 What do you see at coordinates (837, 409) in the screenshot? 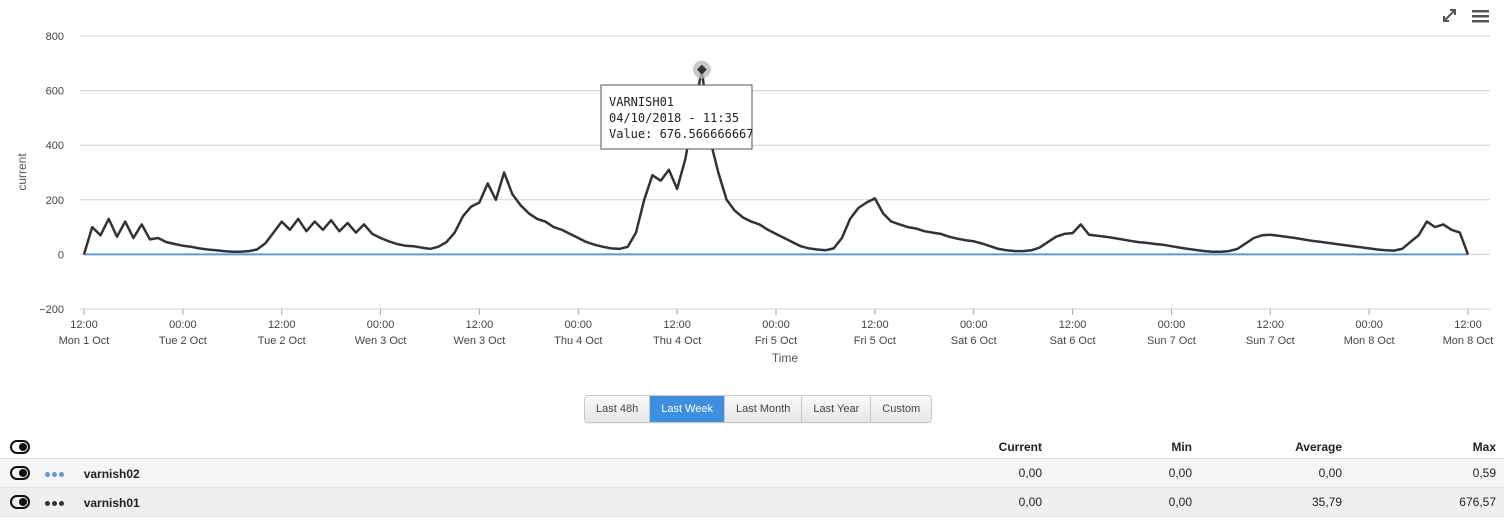
I see `range-button-last-year: Last Year` at bounding box center [837, 409].